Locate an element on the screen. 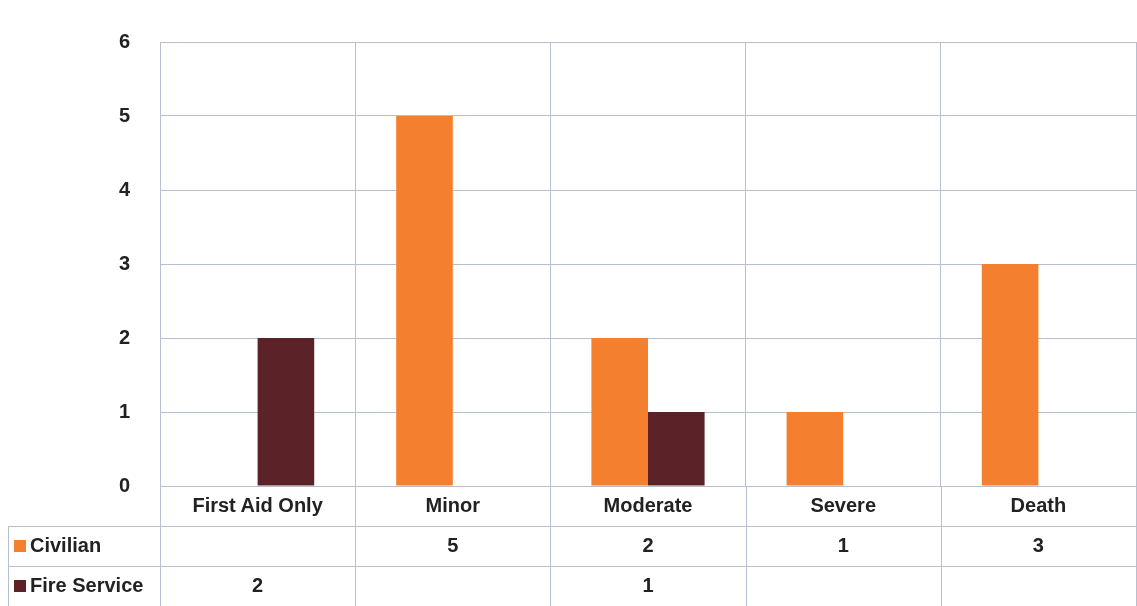  x-tick-label: First Aid Only is located at coordinates (258, 504).